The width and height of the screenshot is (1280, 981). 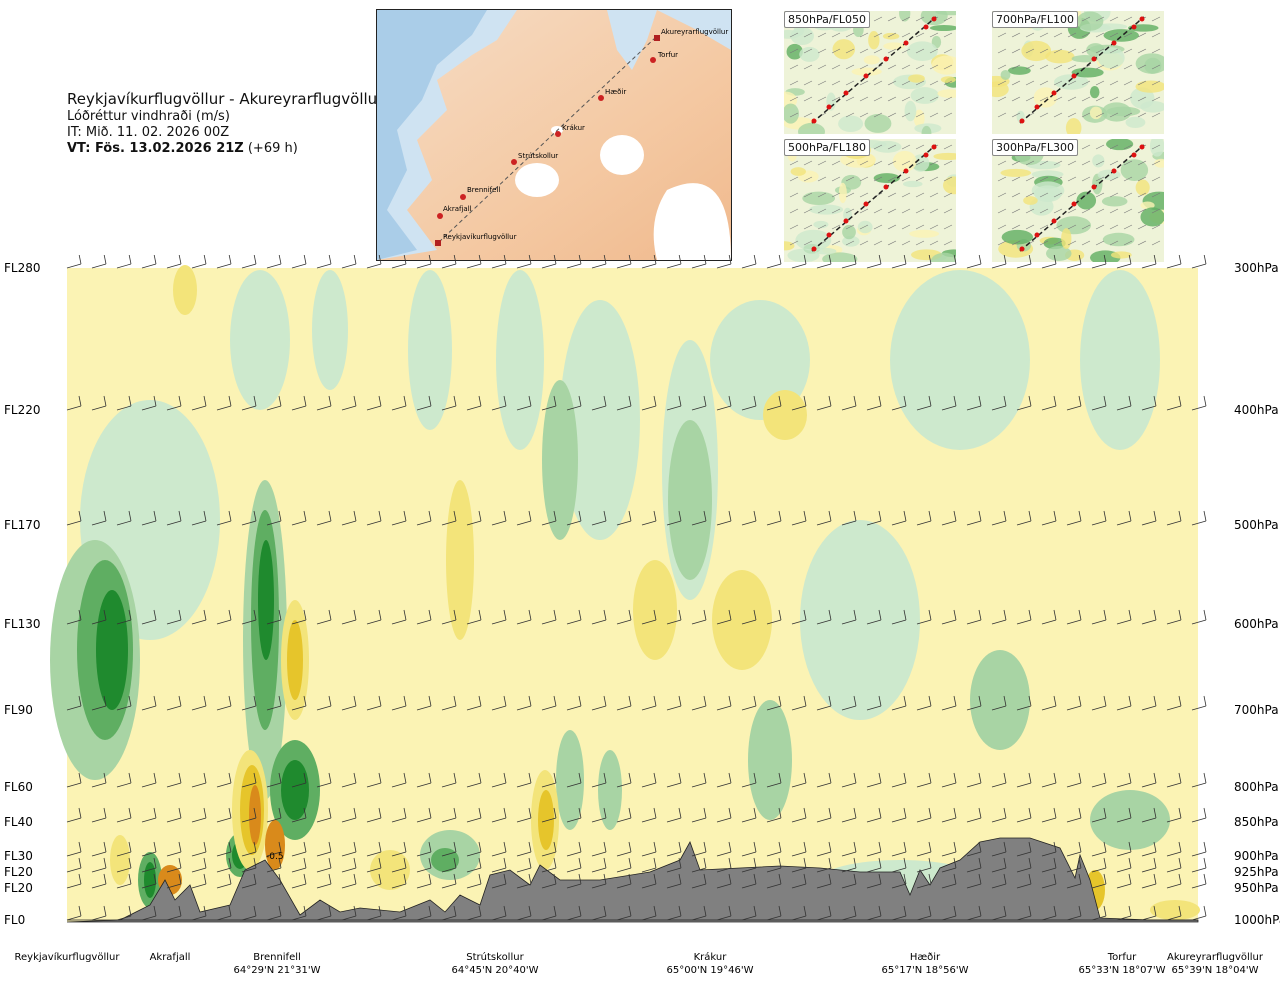 I want to click on pressure-level-tick: 500hPa, so click(x=1256, y=525).